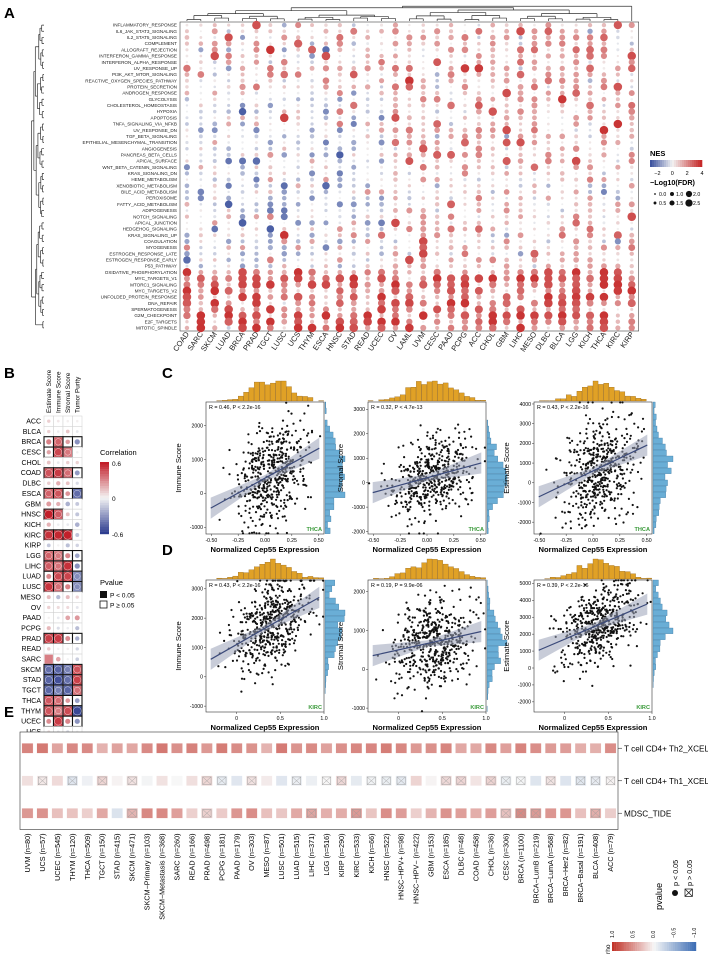 The image size is (708, 960). What do you see at coordinates (427, 478) in the screenshot?
I see `regression-line` at bounding box center [427, 478].